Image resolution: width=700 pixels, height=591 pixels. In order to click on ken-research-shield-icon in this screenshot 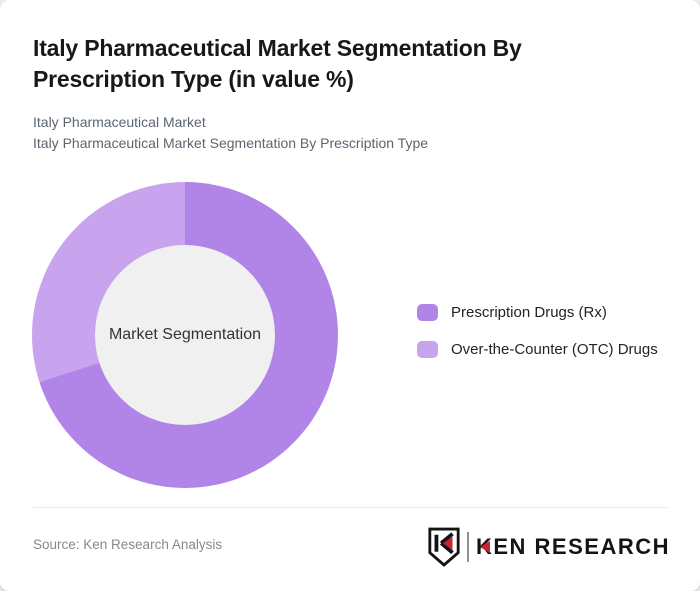, I will do `click(444, 547)`.